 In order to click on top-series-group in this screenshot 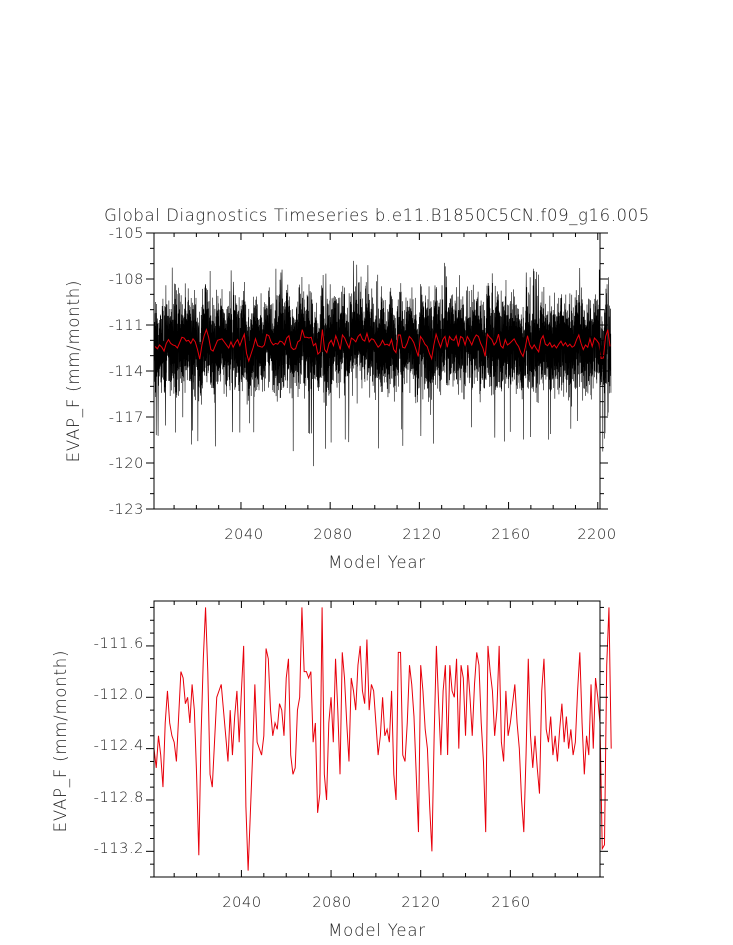, I will do `click(382, 363)`.